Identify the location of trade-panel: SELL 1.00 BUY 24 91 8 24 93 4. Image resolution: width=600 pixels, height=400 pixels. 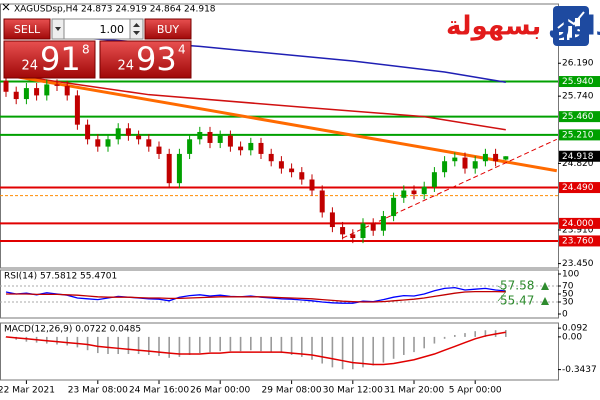
(97, 48).